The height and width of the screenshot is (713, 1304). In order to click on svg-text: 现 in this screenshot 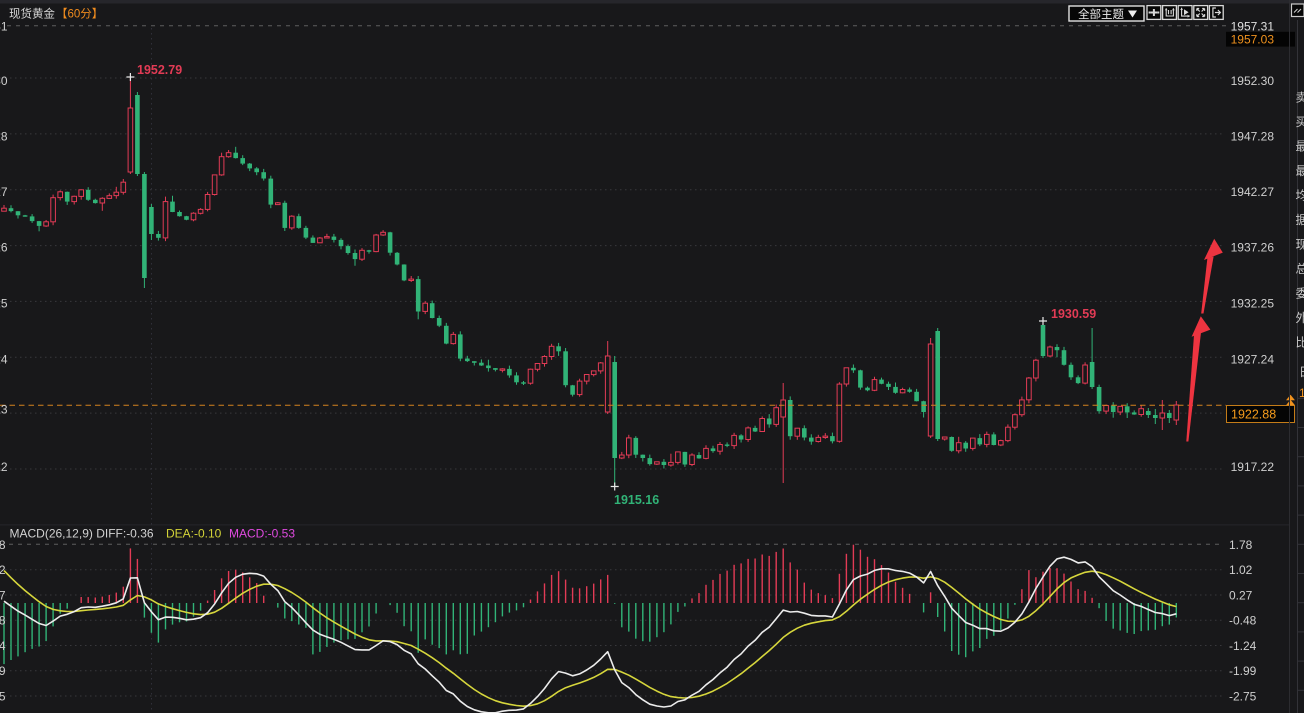, I will do `click(1300, 244)`.